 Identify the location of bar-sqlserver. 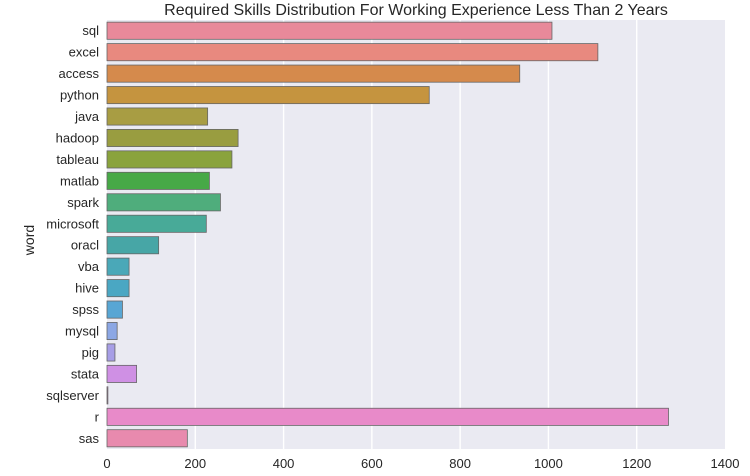
(107, 395).